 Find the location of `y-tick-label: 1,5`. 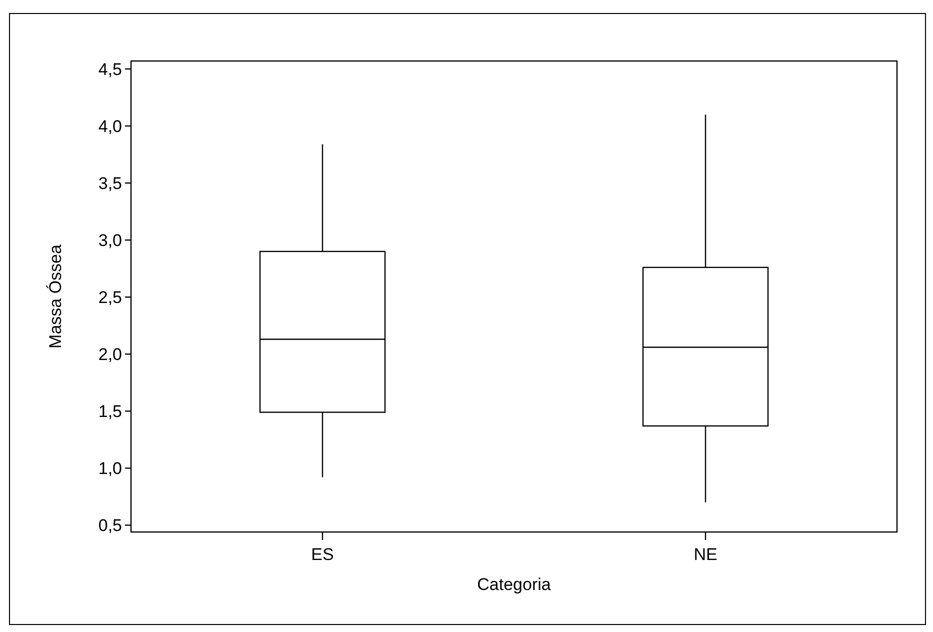

y-tick-label: 1,5 is located at coordinates (110, 412).